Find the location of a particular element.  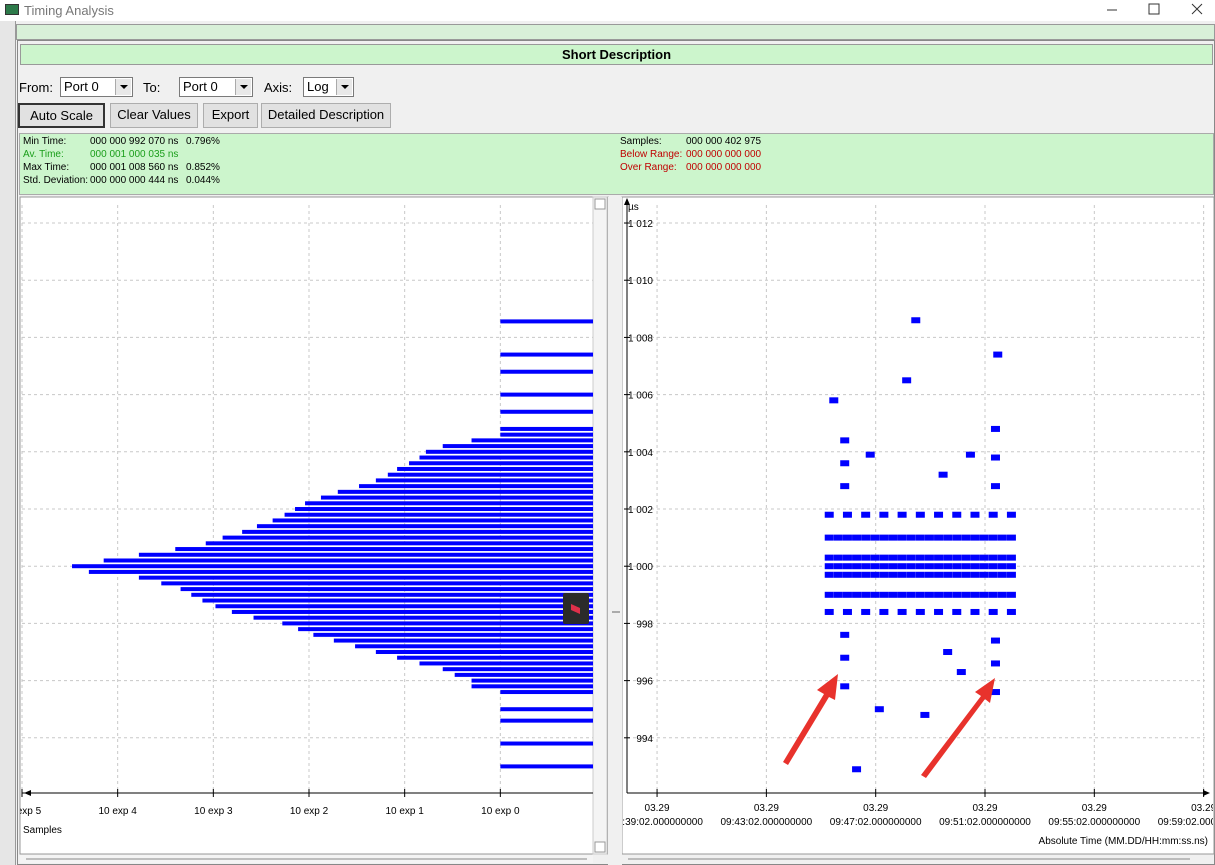

from-select: Port 0 is located at coordinates (96, 87).